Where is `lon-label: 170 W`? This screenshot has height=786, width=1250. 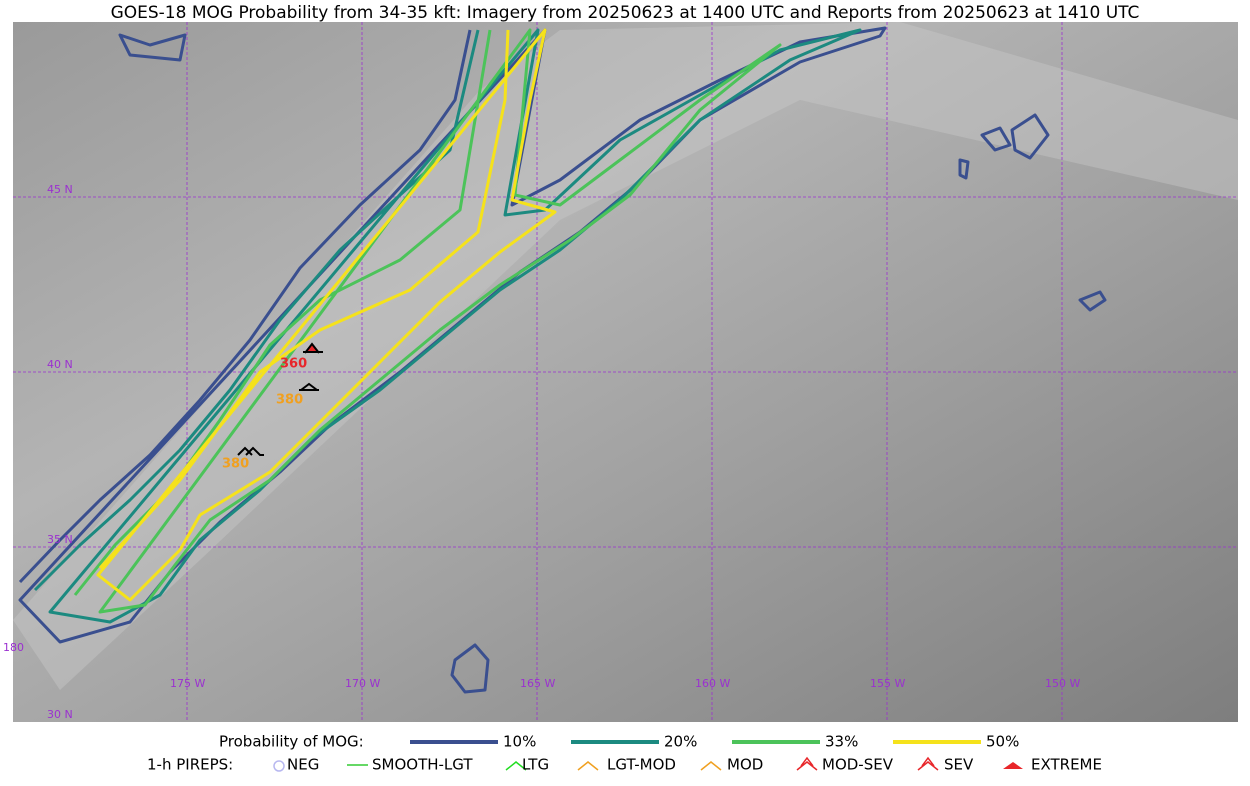 lon-label: 170 W is located at coordinates (362, 683).